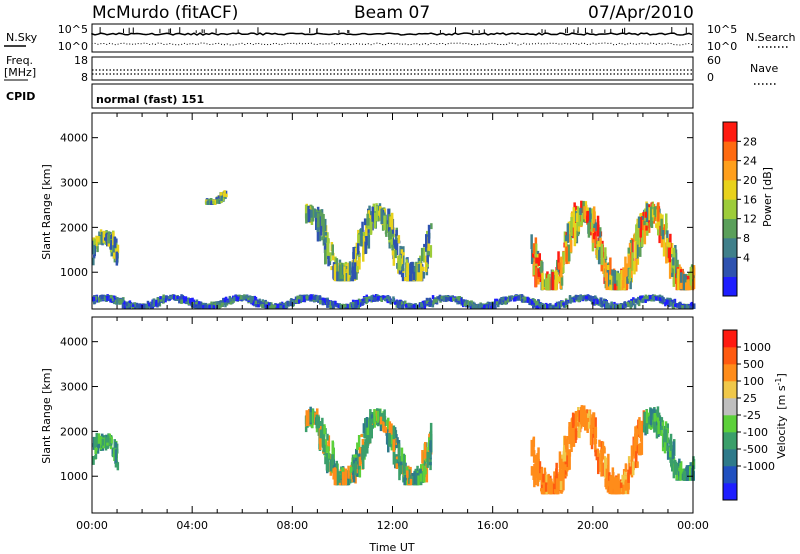  What do you see at coordinates (81, 60) in the screenshot?
I see `freq-left-tick-top: 18` at bounding box center [81, 60].